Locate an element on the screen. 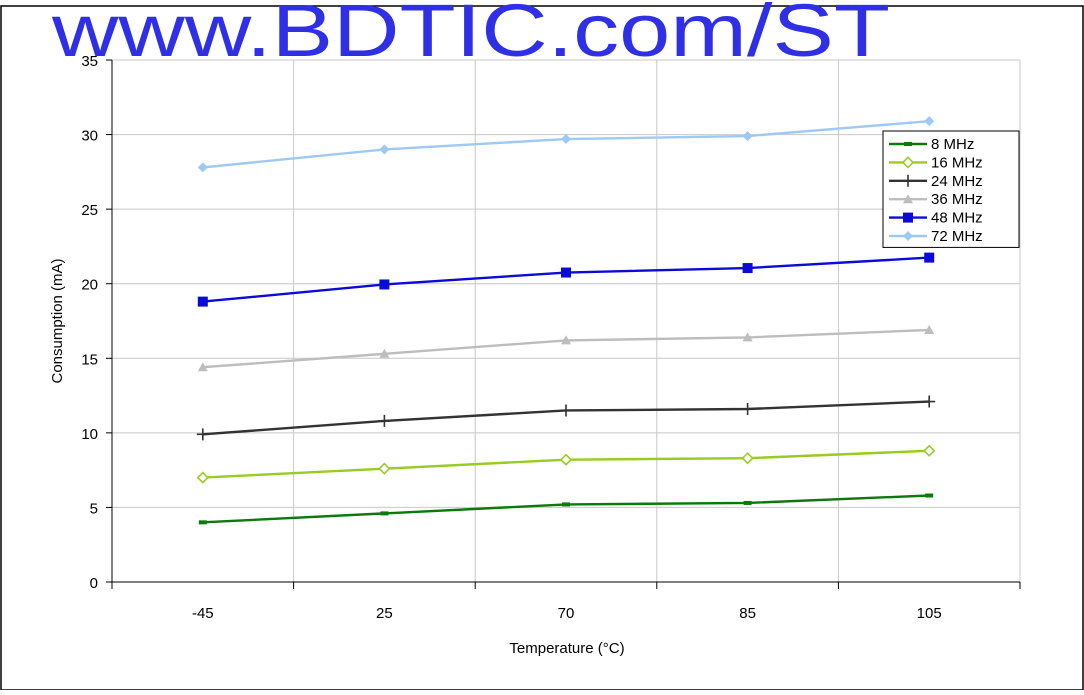 Image resolution: width=1084 pixels, height=695 pixels. x-tick-label: 70 is located at coordinates (566, 613).